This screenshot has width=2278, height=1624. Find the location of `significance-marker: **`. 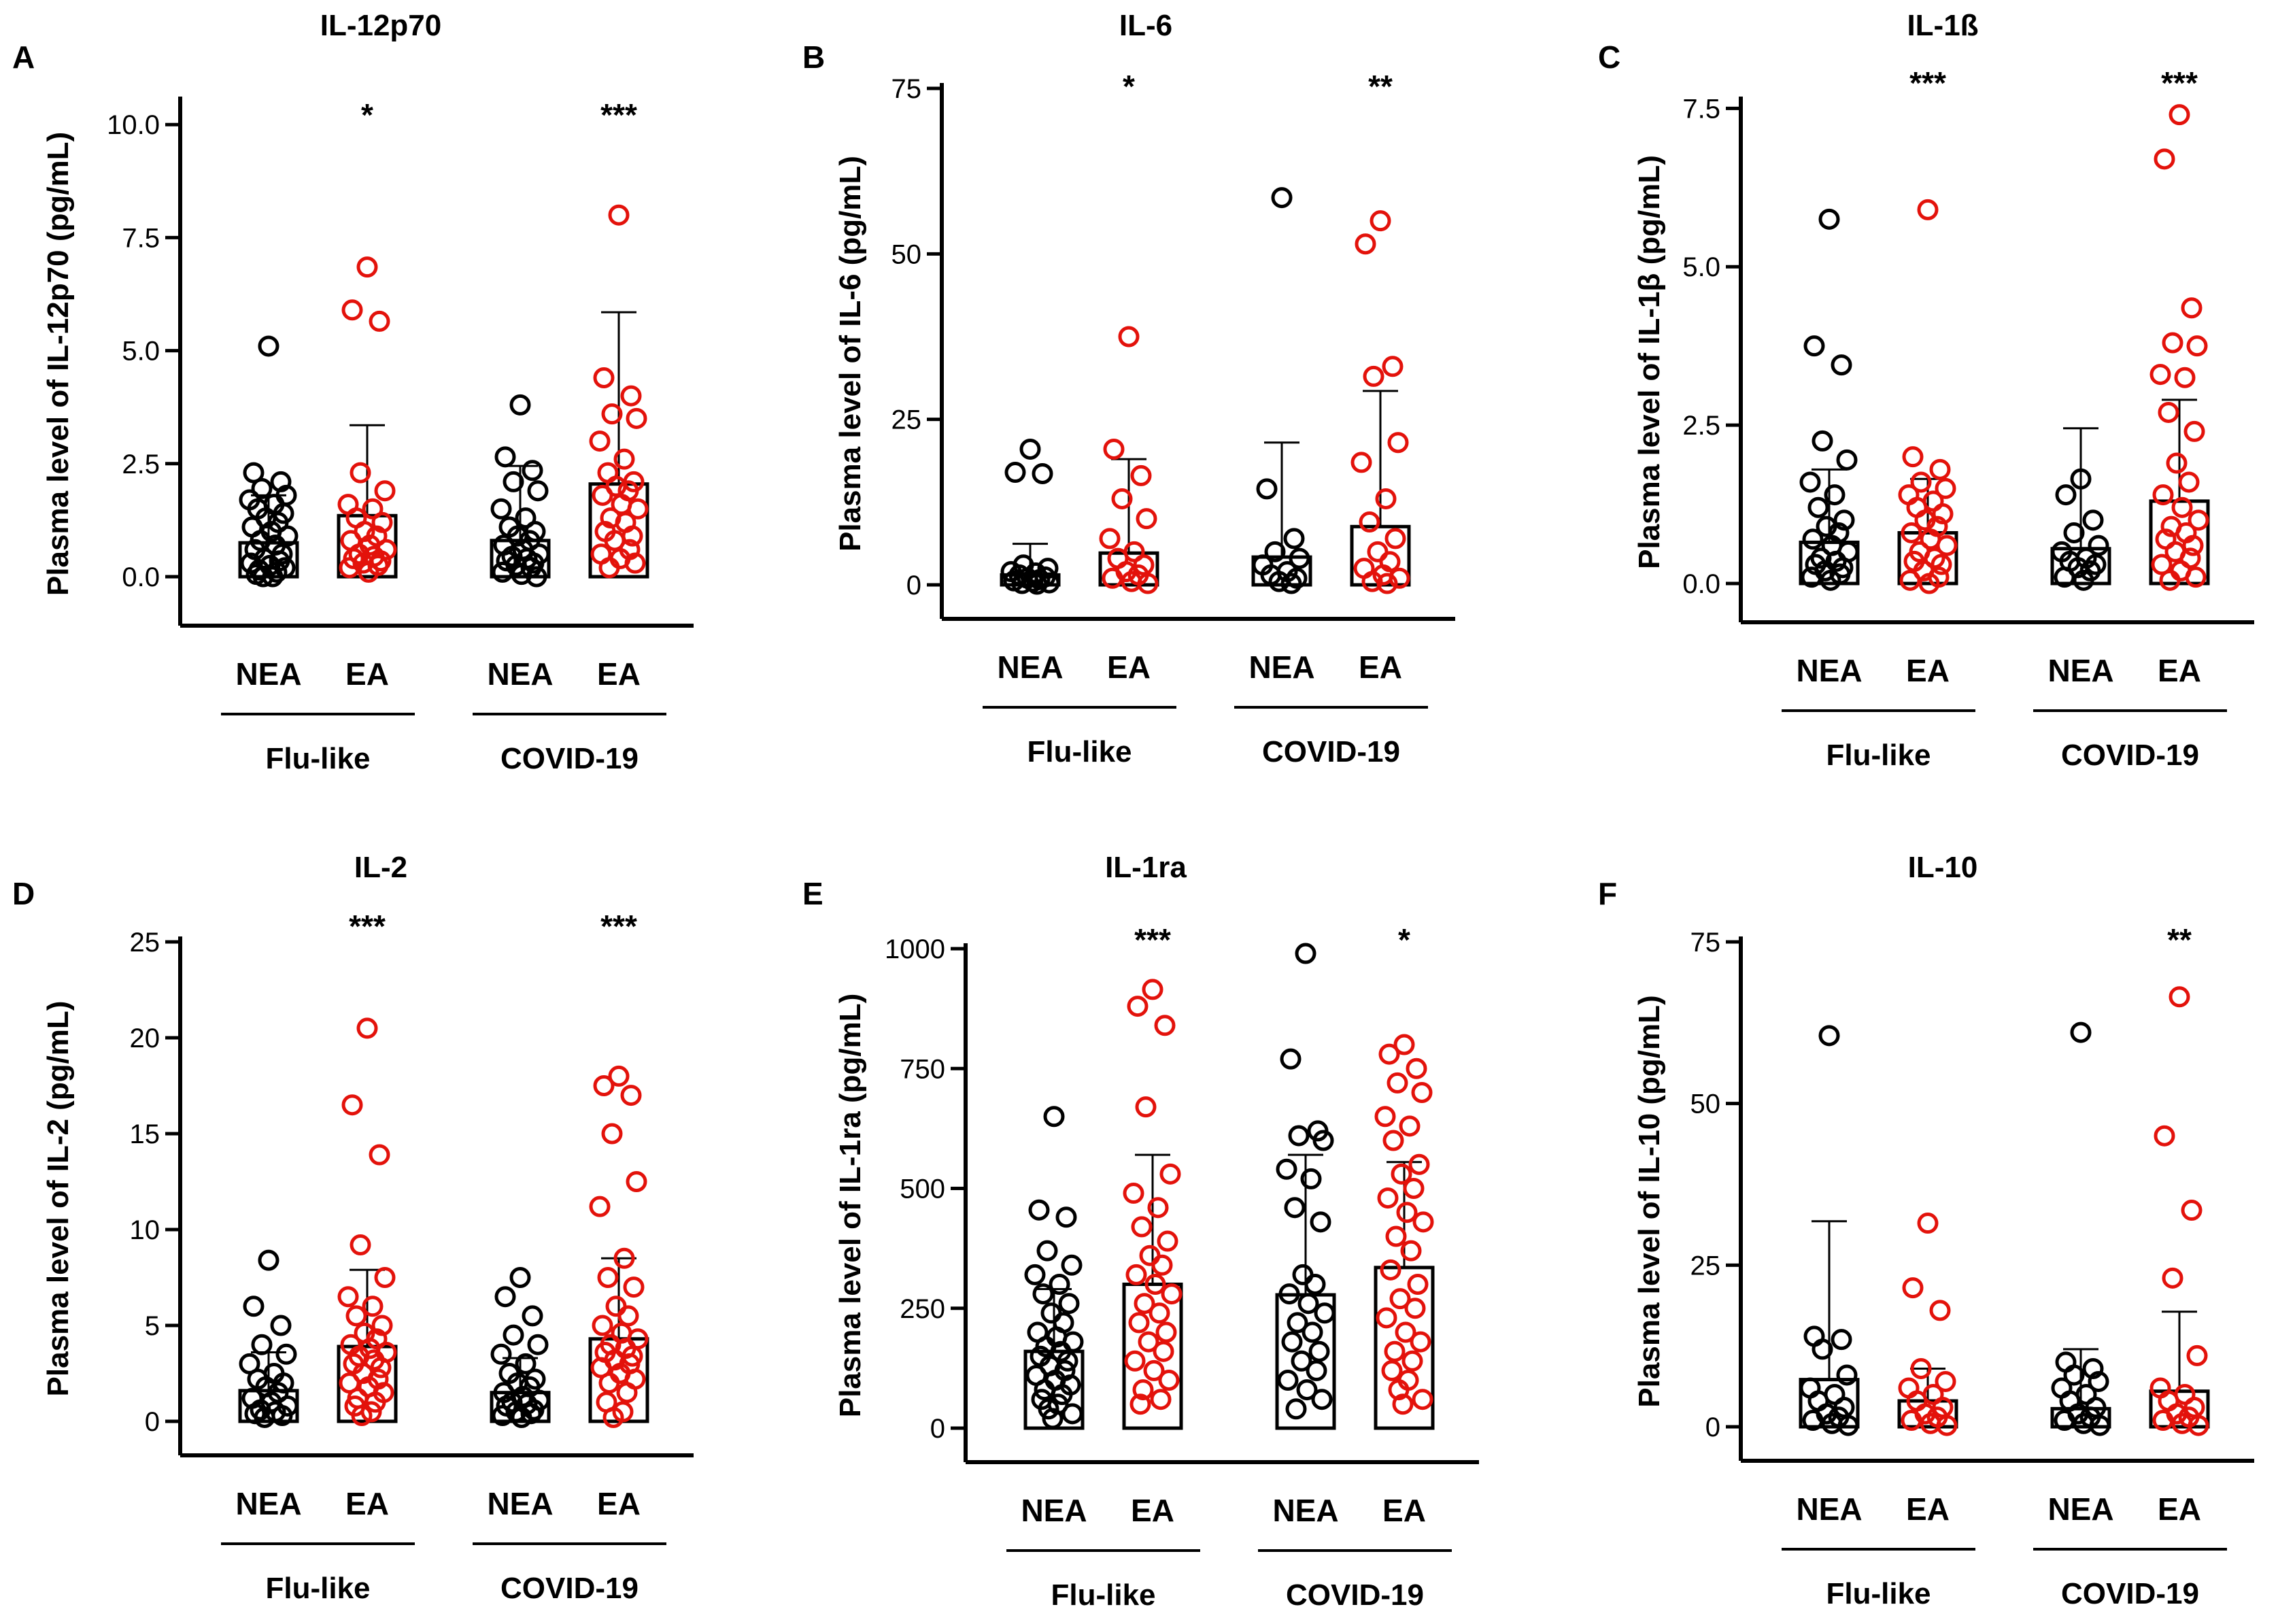

significance-marker: ** is located at coordinates (2180, 940).